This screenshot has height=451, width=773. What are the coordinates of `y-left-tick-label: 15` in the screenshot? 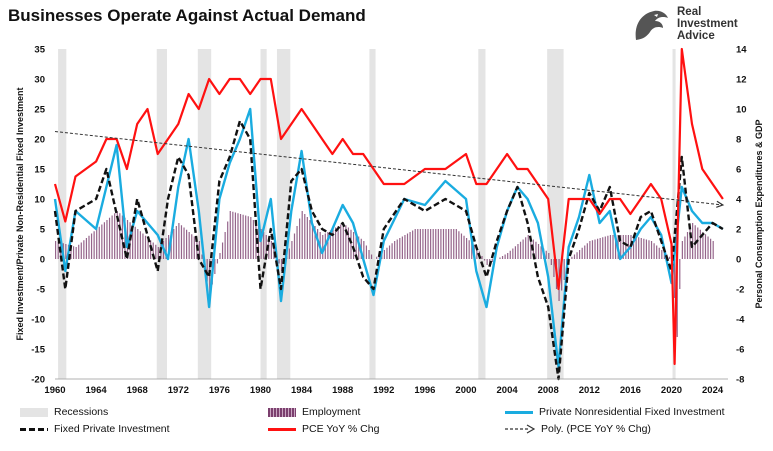 It's located at (39, 170).